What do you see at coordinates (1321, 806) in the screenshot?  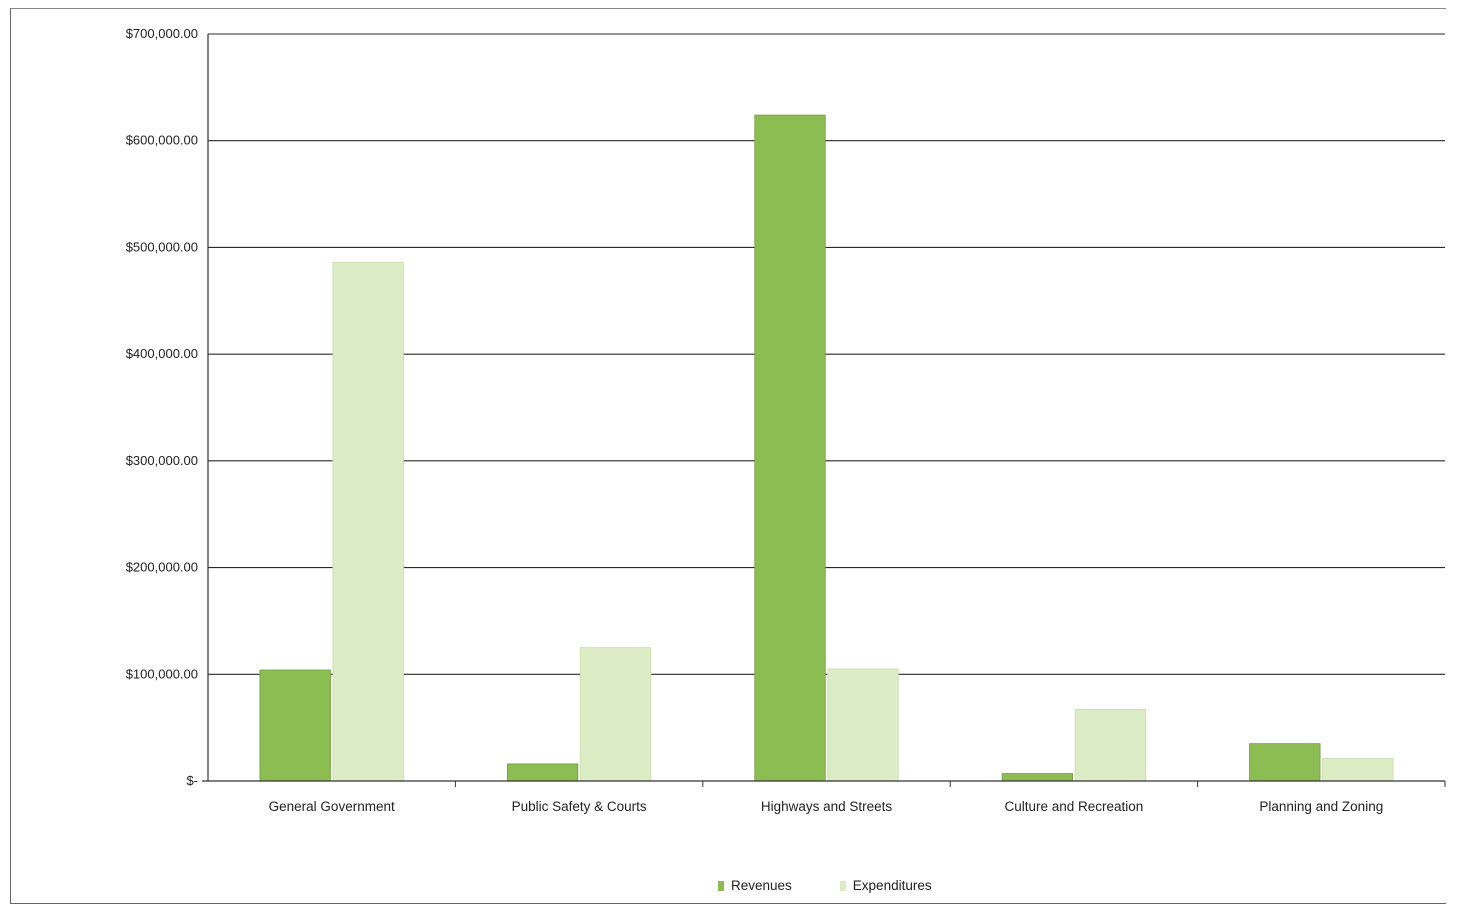 I see `x-tick-label: Planning and Zoning` at bounding box center [1321, 806].